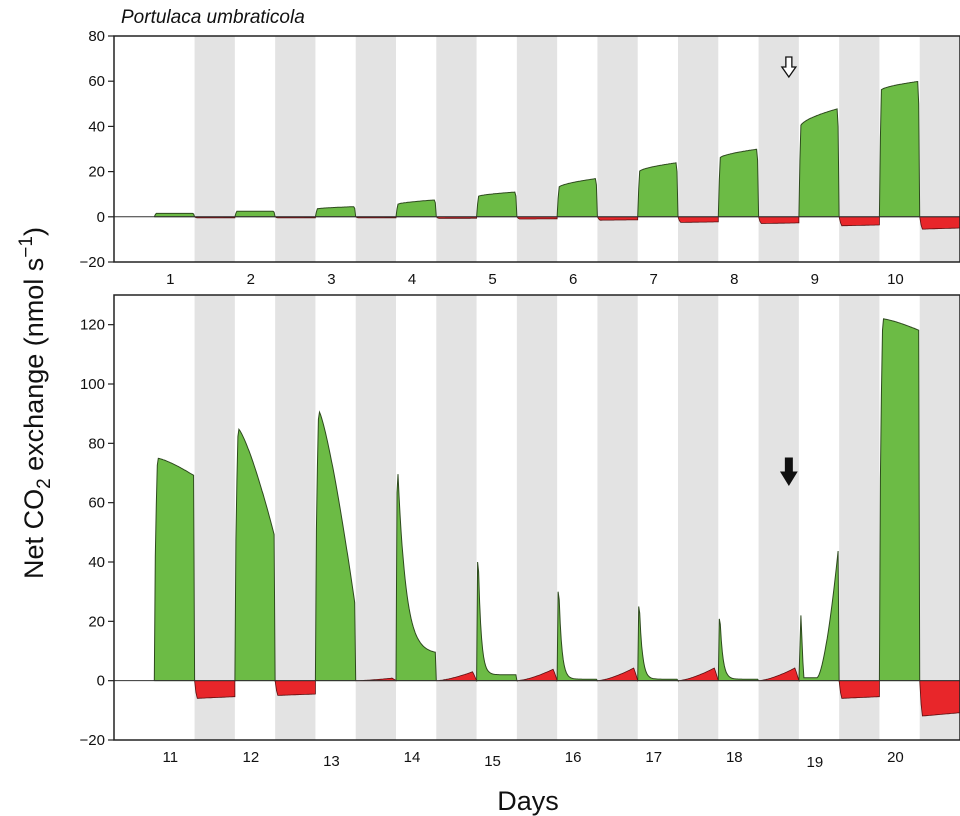 Image resolution: width=960 pixels, height=816 pixels. What do you see at coordinates (331, 279) in the screenshot?
I see `x-tick-label: 3` at bounding box center [331, 279].